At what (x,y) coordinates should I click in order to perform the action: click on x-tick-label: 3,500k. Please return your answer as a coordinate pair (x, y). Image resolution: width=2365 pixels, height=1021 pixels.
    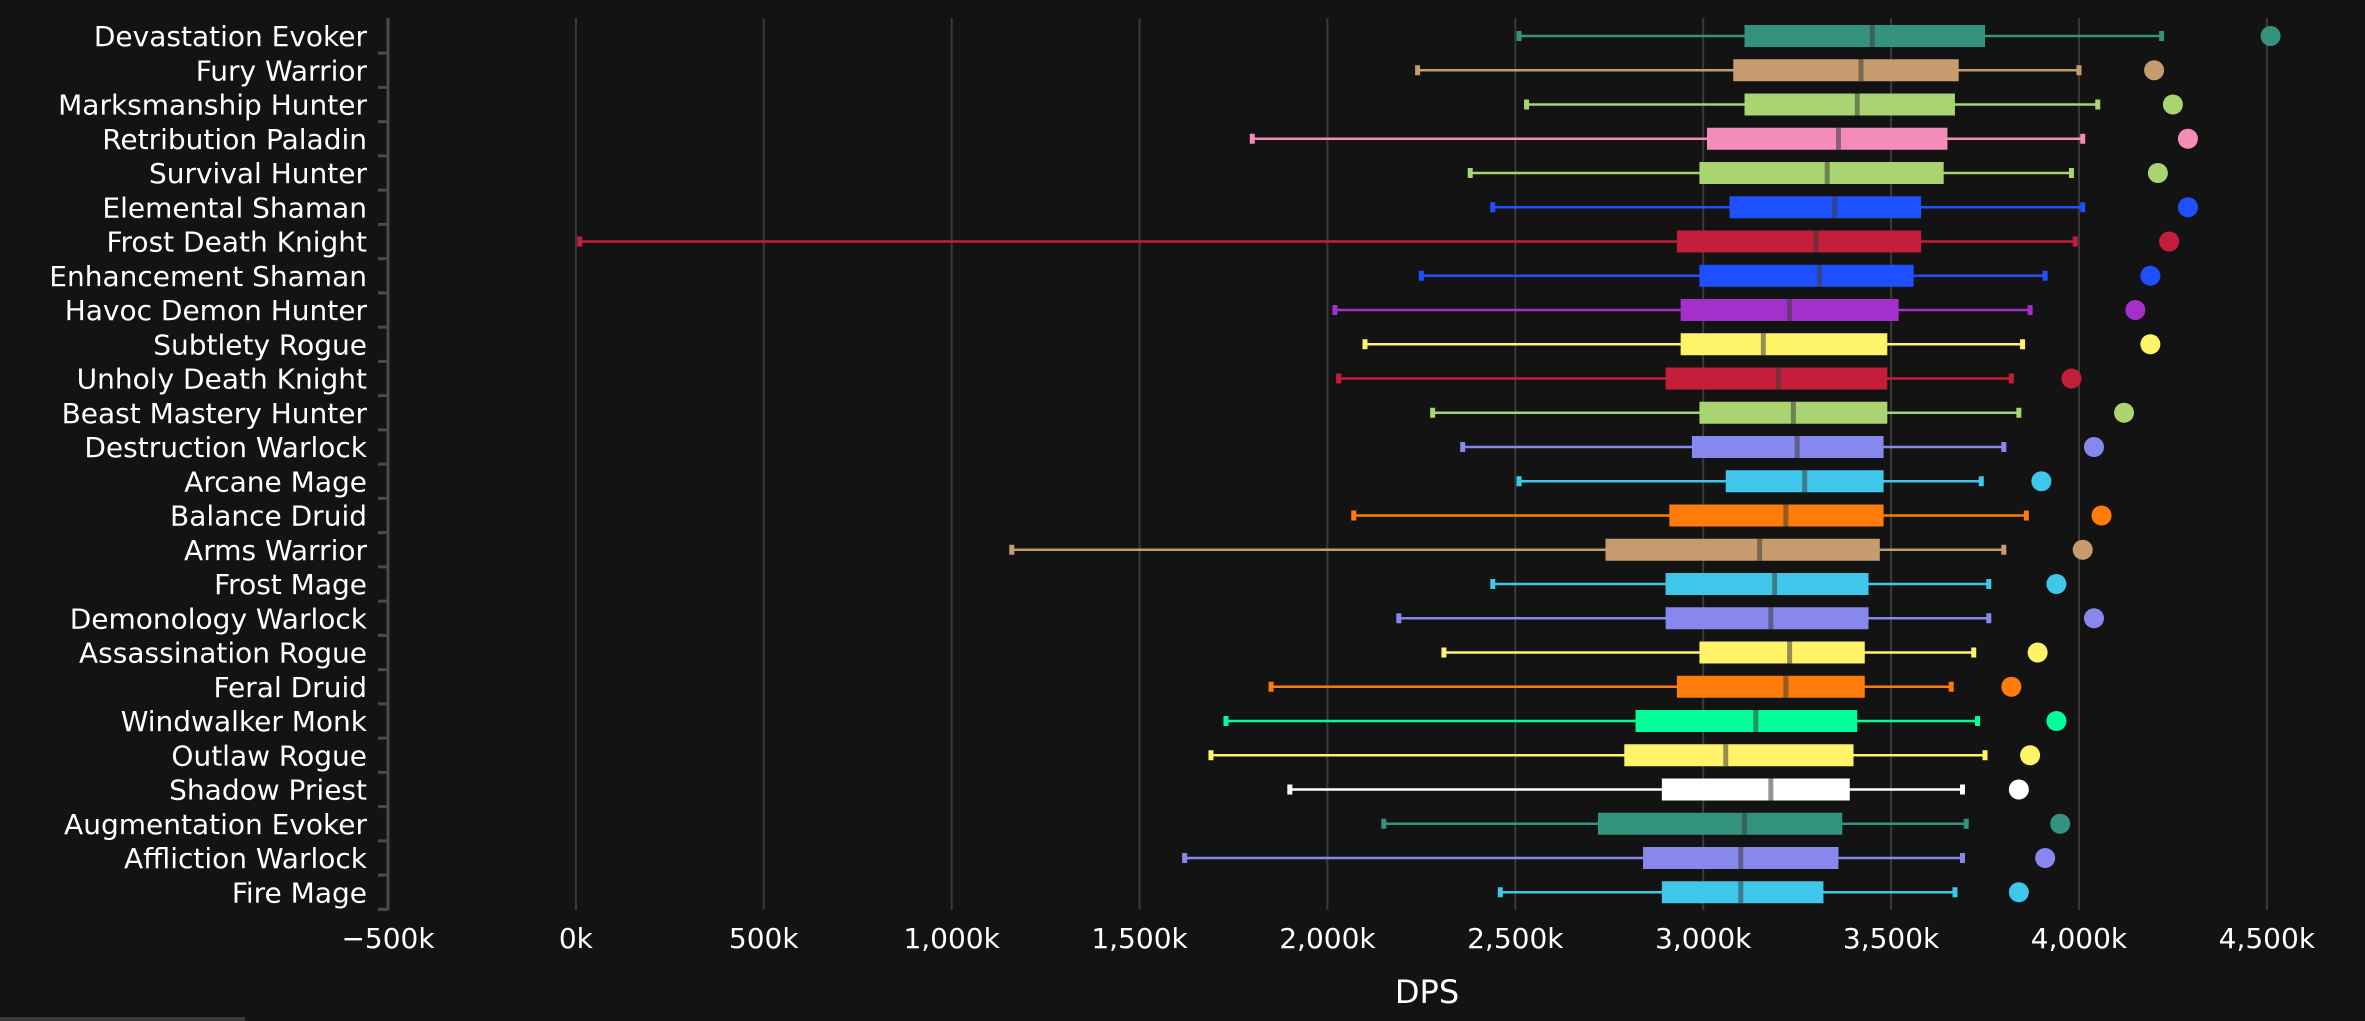
    Looking at the image, I should click on (1891, 938).